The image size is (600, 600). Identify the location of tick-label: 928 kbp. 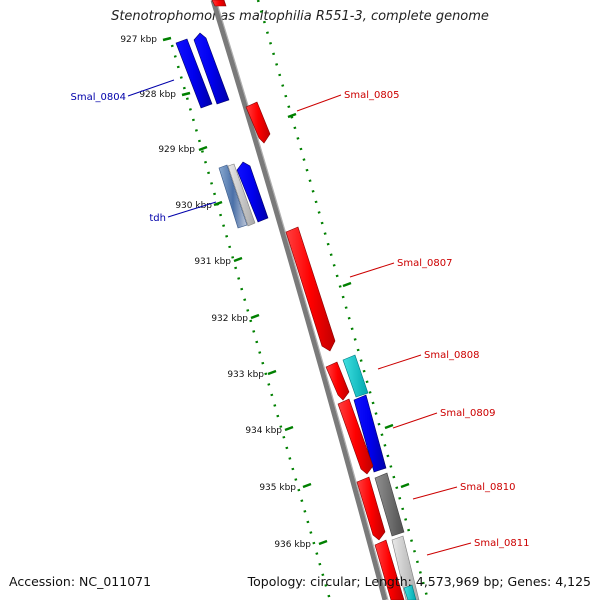
(157, 95).